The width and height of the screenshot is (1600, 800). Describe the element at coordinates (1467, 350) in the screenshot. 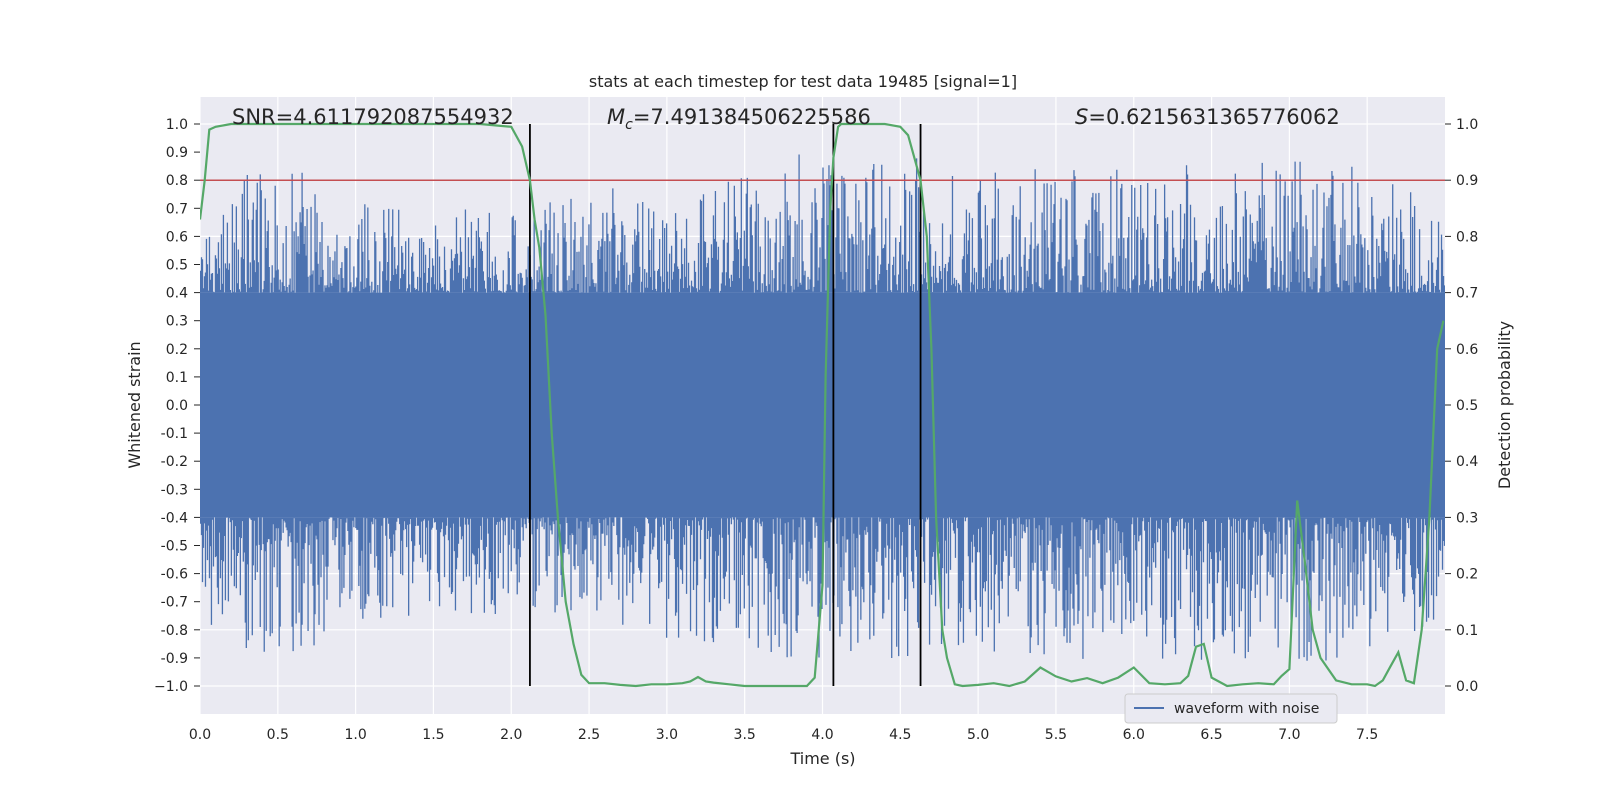

I see `right-y-tick-label-4: 0.6` at that location.